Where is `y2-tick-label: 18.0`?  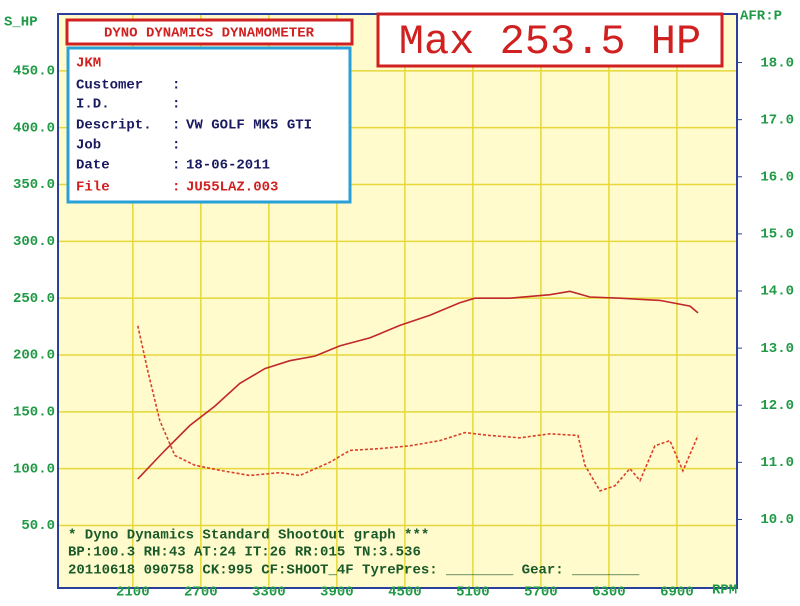 y2-tick-label: 18.0 is located at coordinates (777, 63).